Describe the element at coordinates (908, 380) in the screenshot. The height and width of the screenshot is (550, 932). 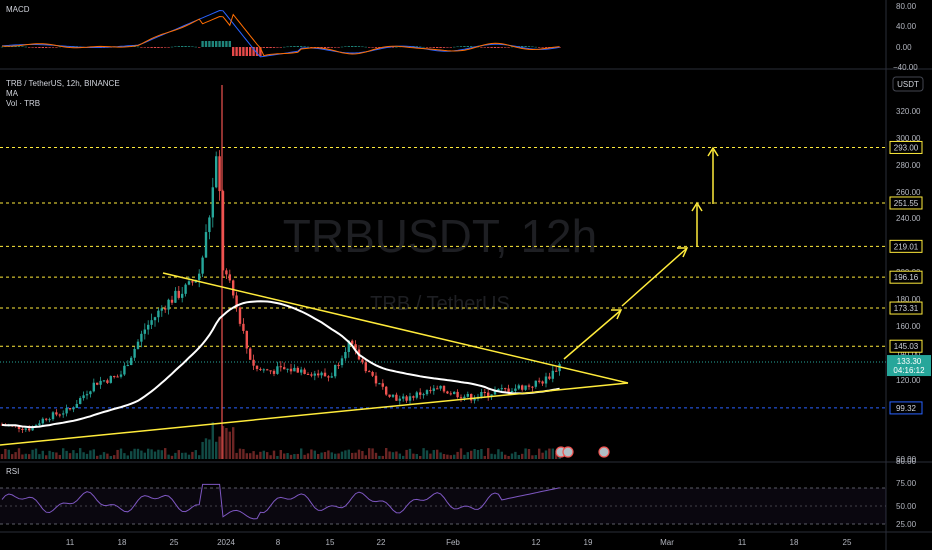
I see `price-tick-label: 120.00` at that location.